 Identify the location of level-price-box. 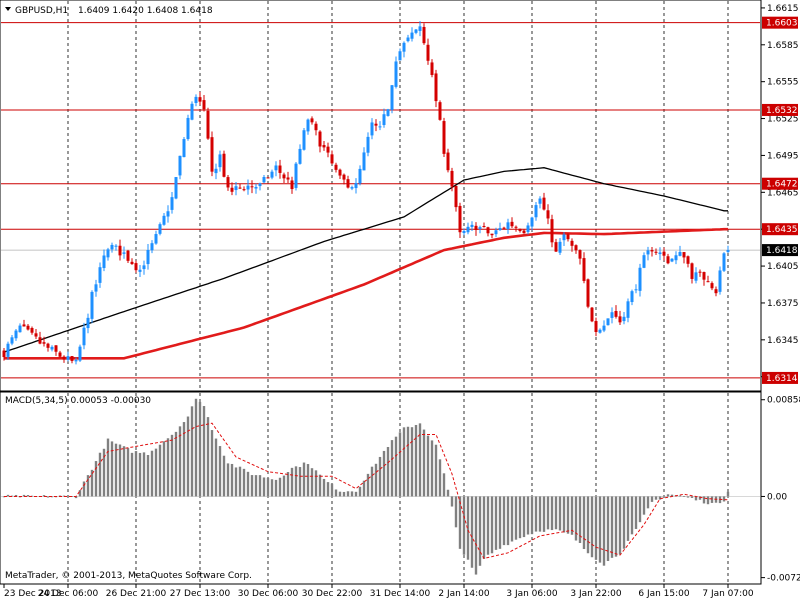
(780, 183).